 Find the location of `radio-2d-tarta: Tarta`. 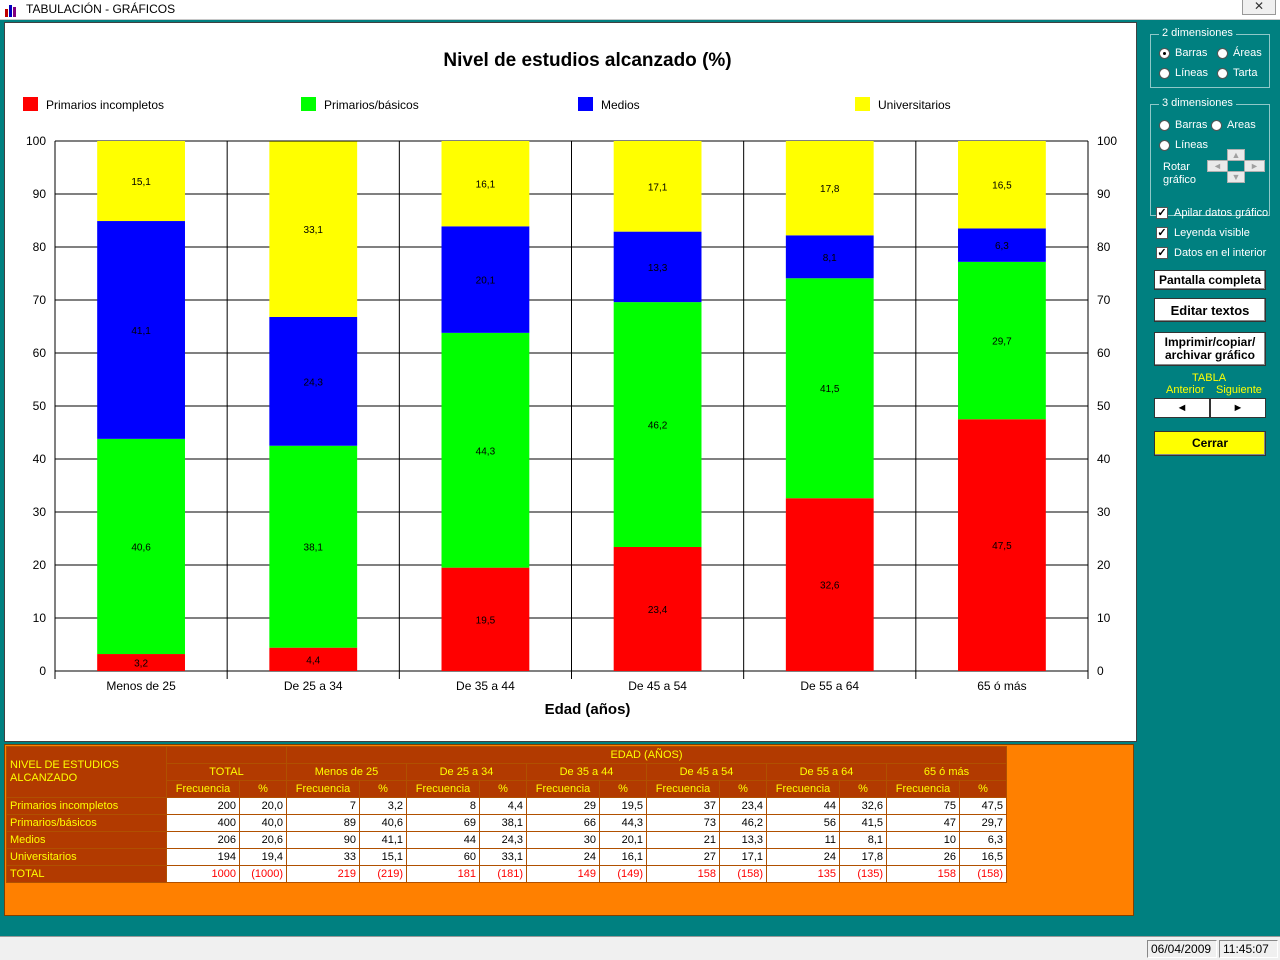

radio-2d-tarta: Tarta is located at coordinates (1237, 73).